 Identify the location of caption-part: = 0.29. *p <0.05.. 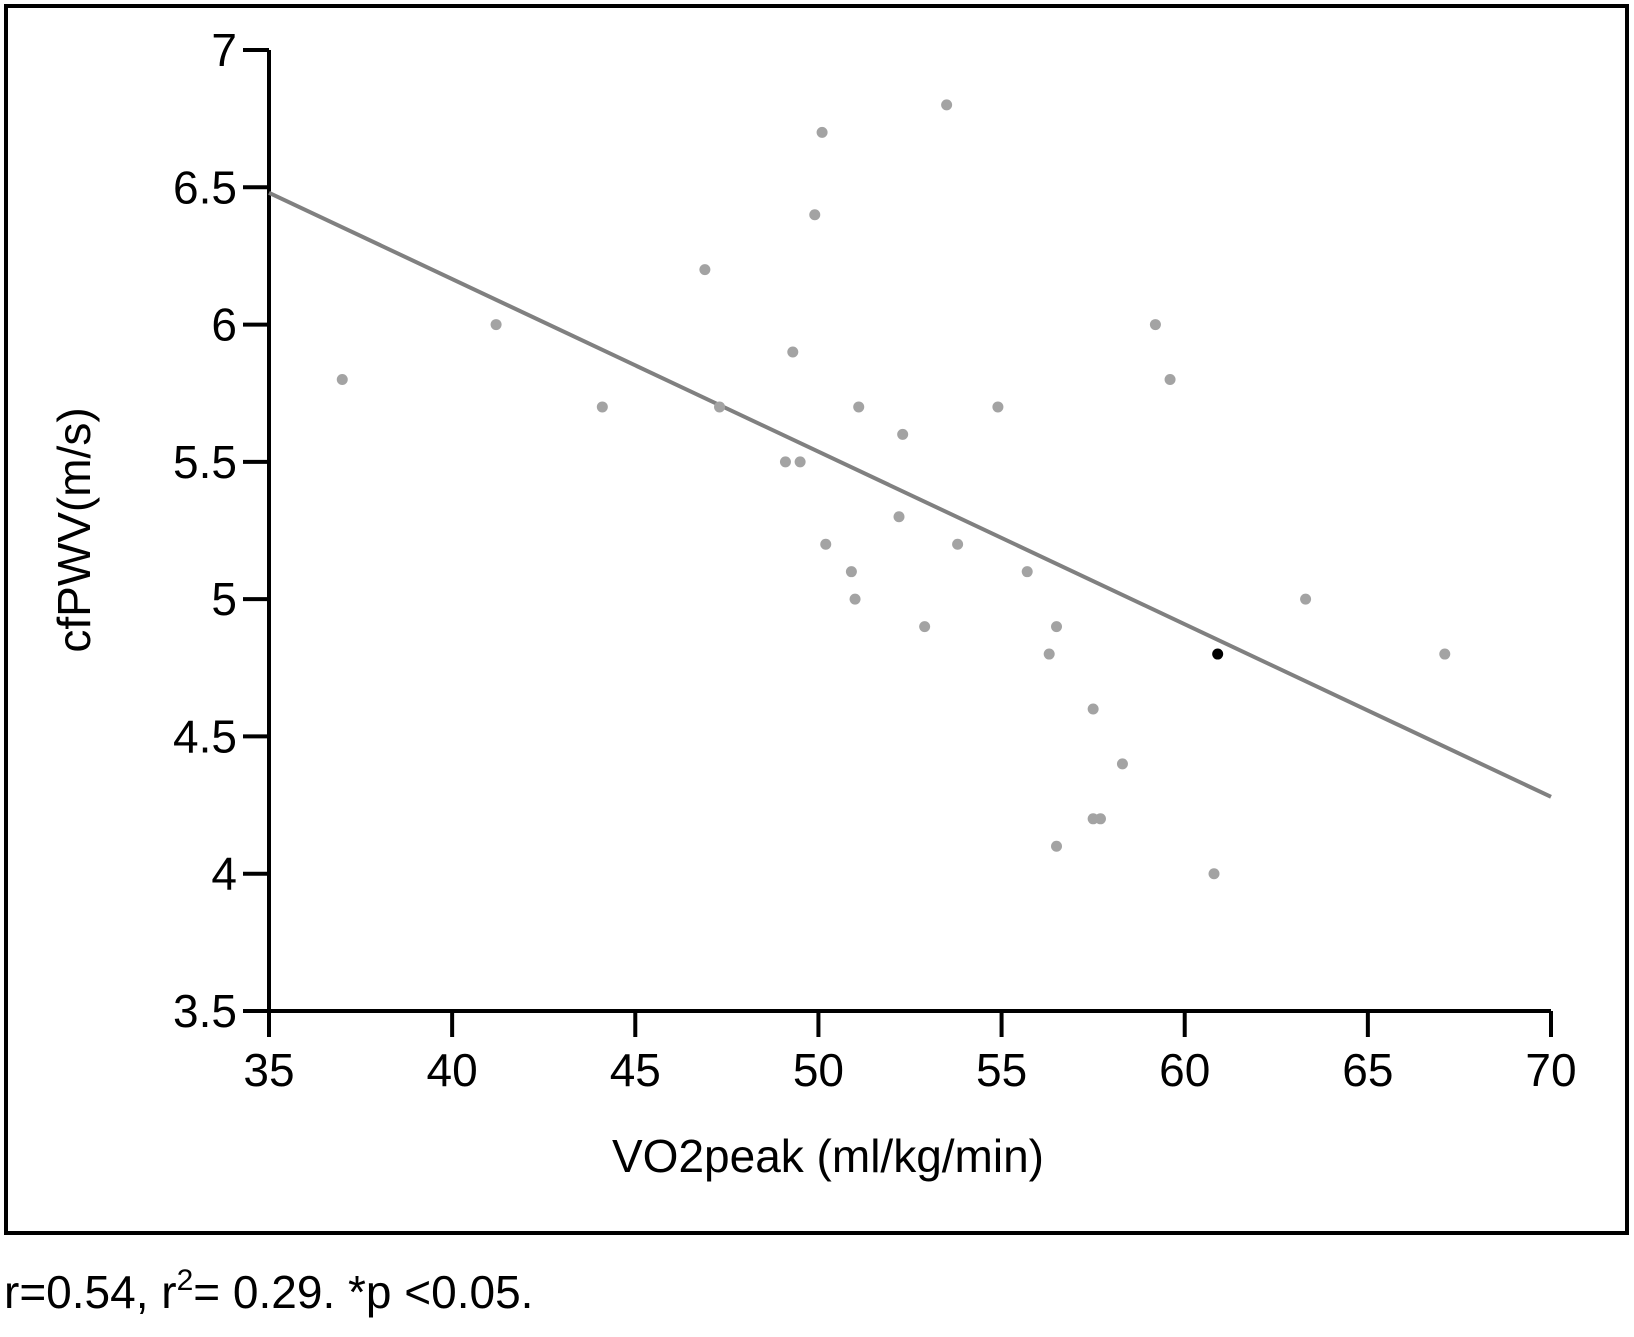
(363, 1292).